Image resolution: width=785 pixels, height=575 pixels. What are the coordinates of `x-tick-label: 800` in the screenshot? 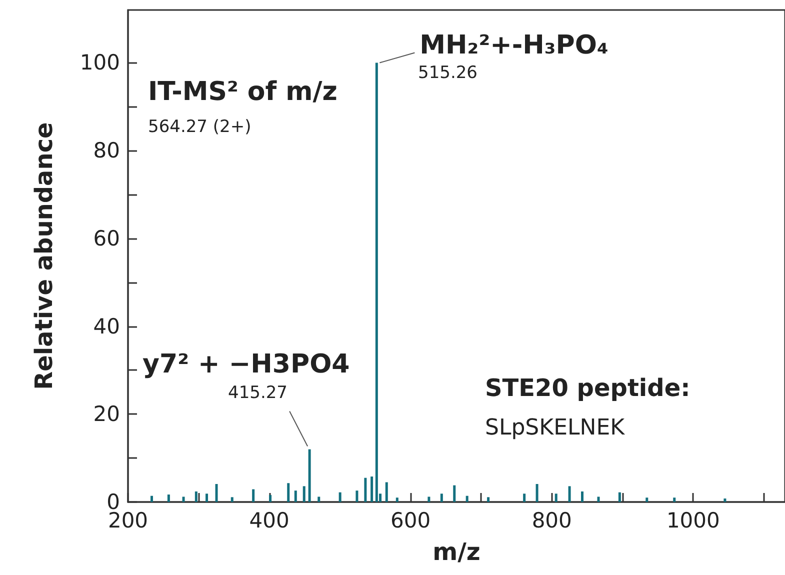 It's located at (552, 520).